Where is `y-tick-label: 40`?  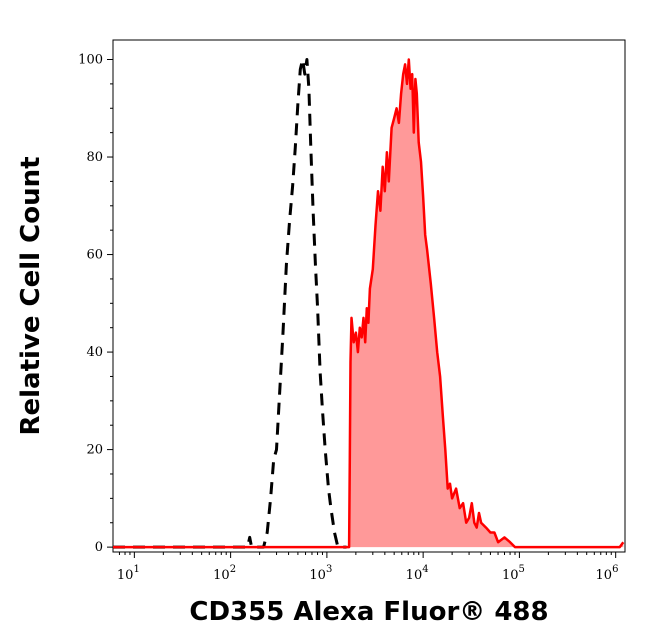 y-tick-label: 40 is located at coordinates (94, 352).